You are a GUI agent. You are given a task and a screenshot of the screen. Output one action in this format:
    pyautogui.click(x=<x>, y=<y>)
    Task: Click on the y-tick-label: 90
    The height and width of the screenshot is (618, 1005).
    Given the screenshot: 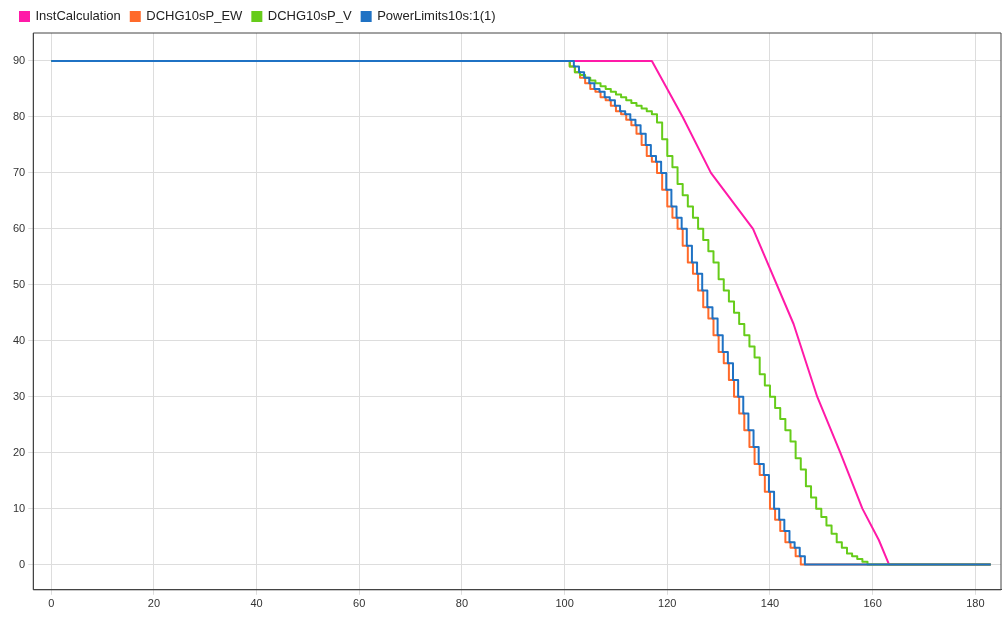 What is the action you would take?
    pyautogui.click(x=19, y=60)
    